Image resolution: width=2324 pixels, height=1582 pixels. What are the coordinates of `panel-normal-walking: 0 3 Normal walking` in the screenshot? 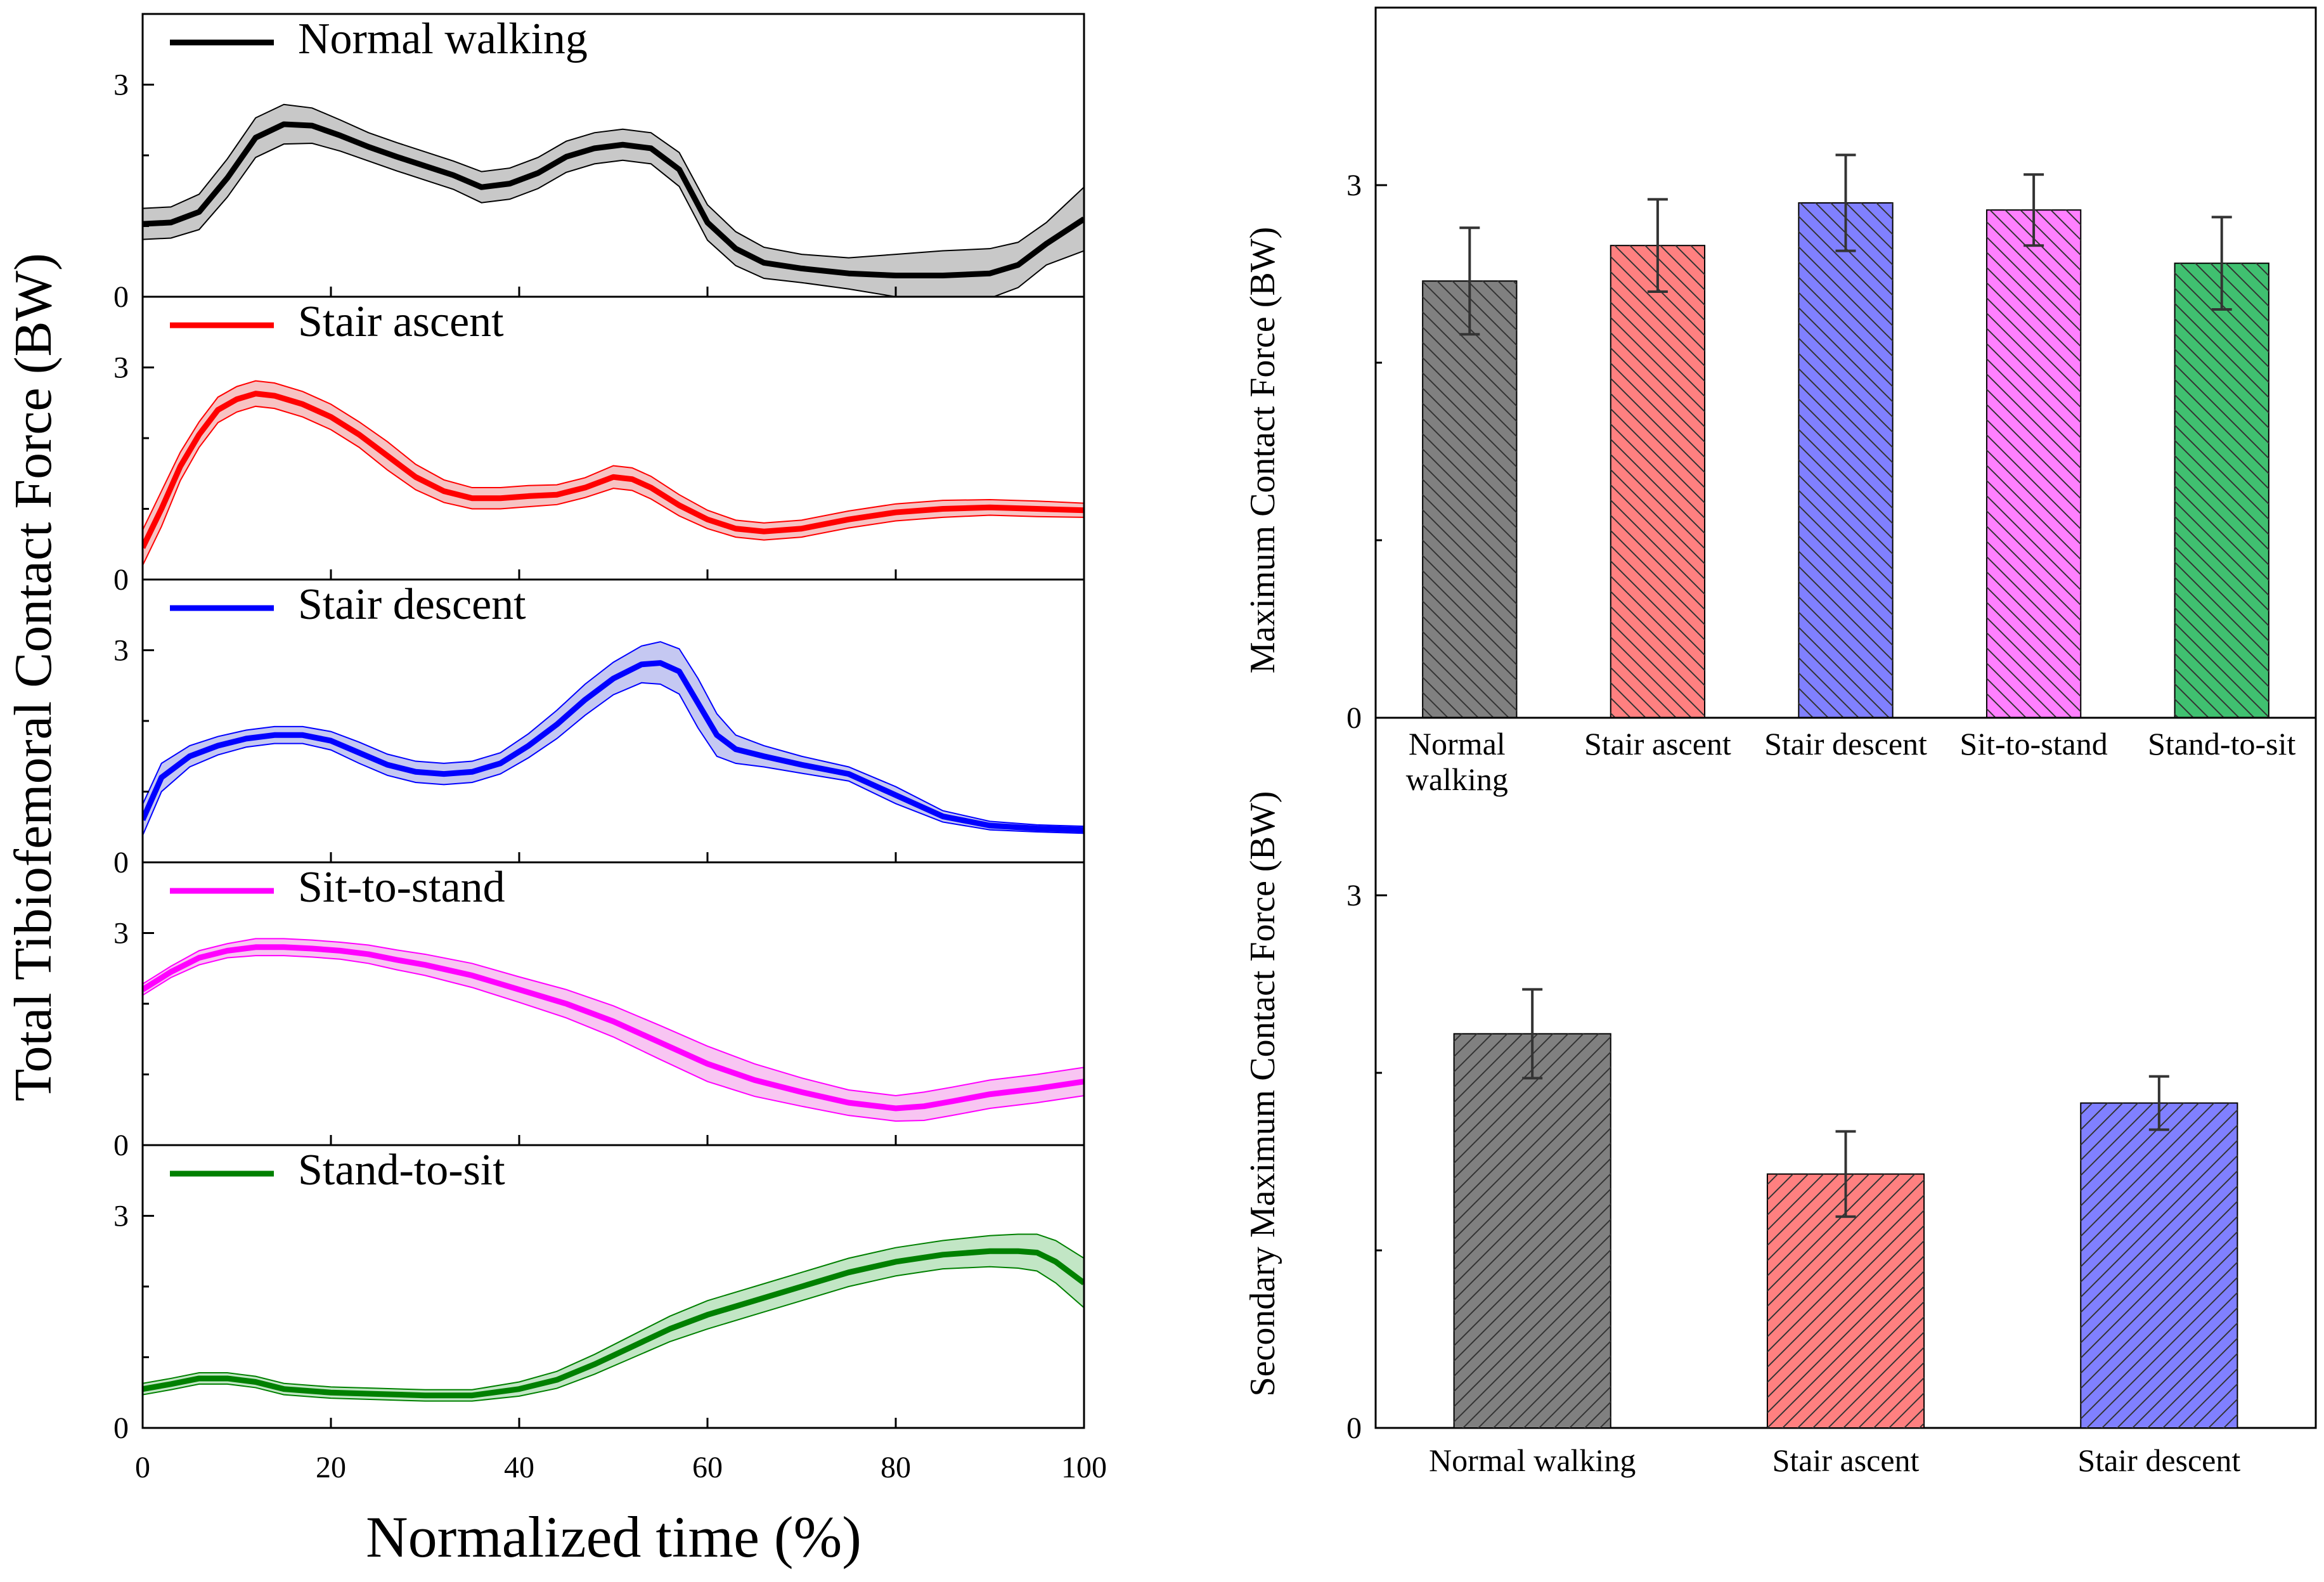 It's located at (599, 163).